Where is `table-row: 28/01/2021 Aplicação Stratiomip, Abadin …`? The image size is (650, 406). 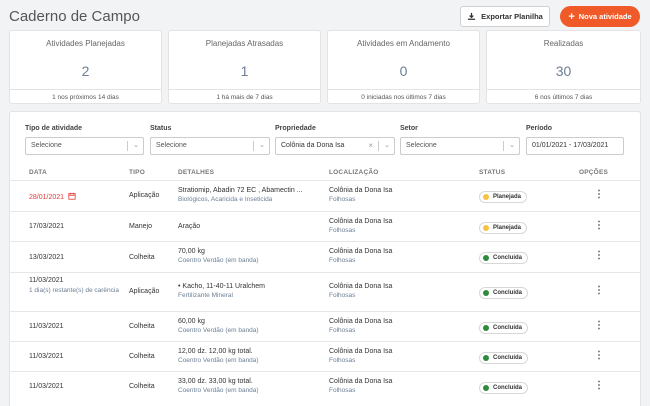 table-row: 28/01/2021 Aplicação Stratiomip, Abadin … is located at coordinates (325, 195).